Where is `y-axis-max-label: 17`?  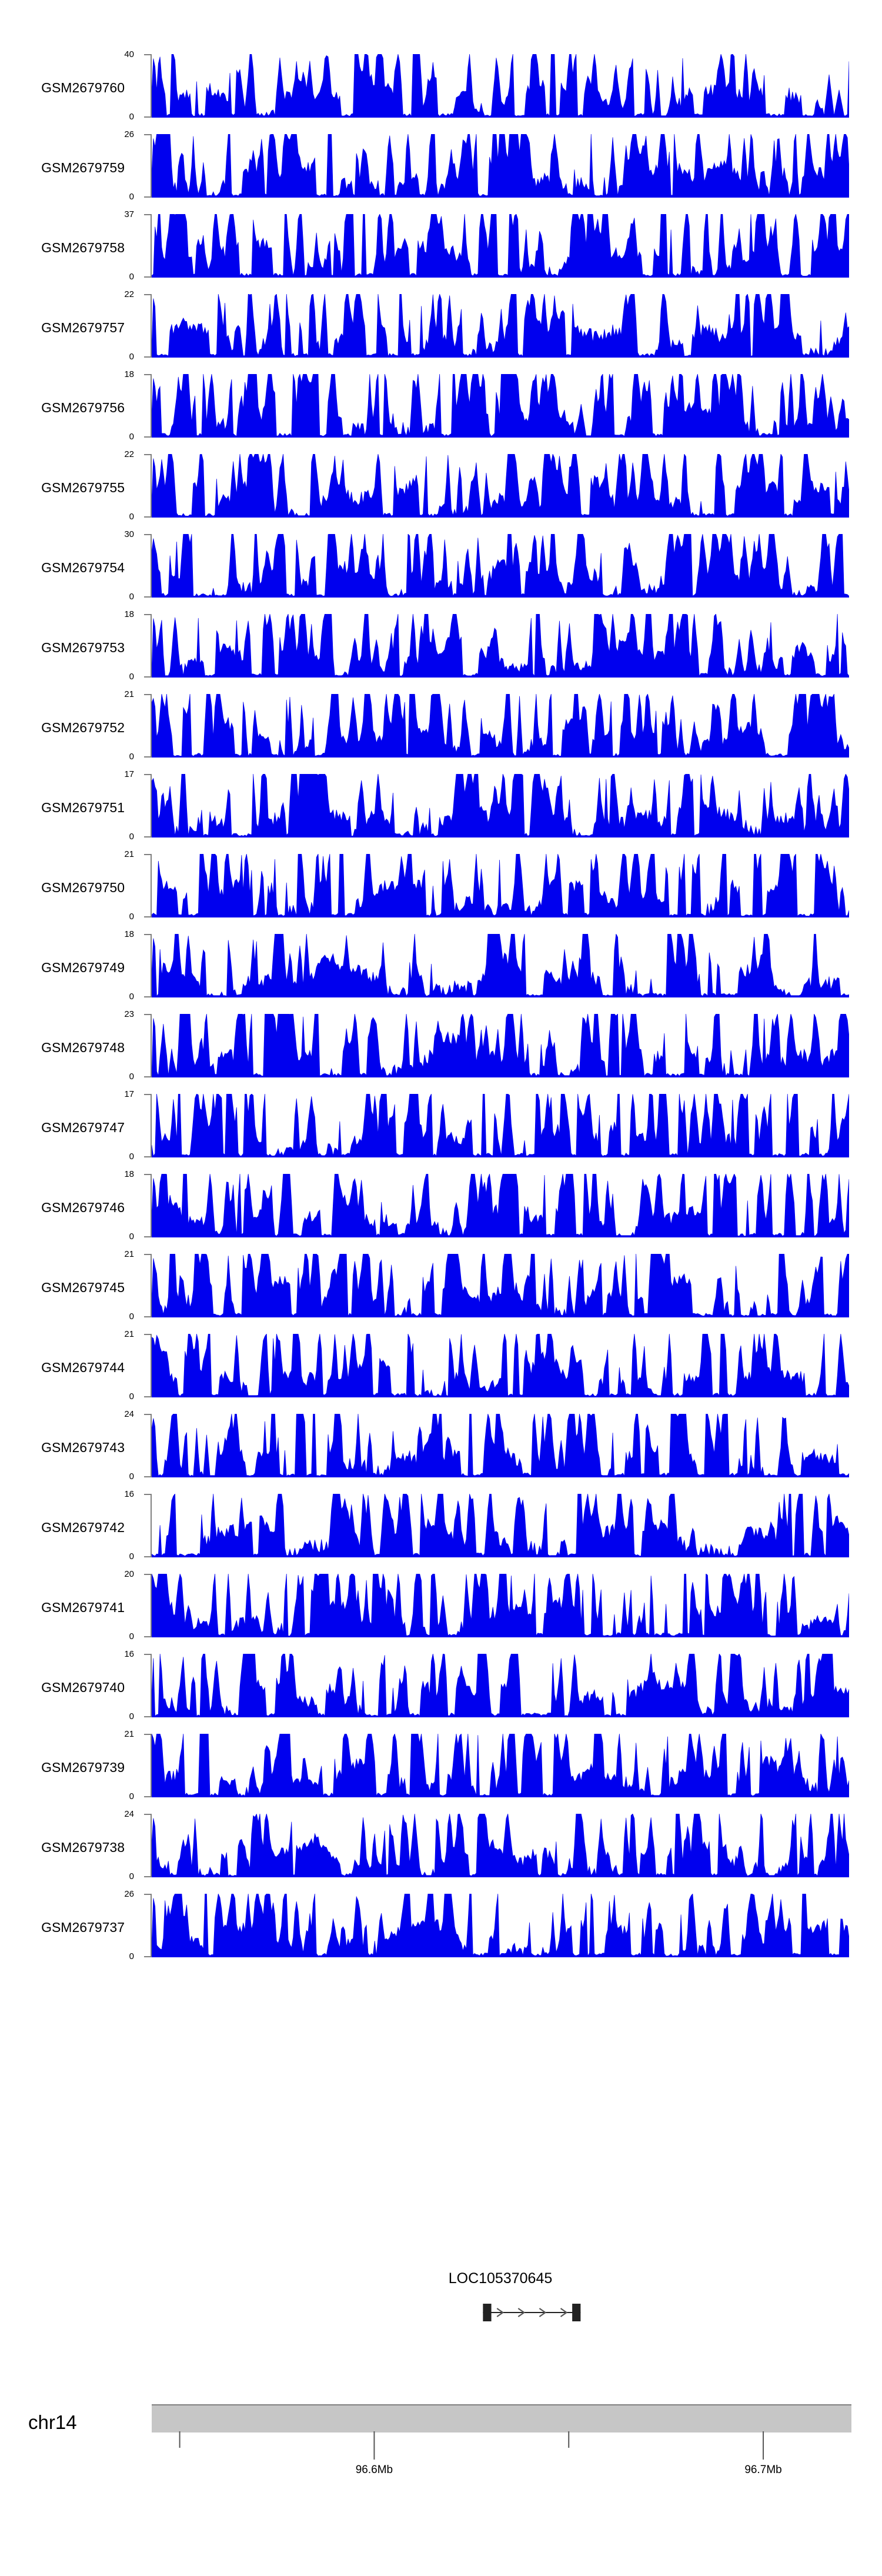 y-axis-max-label: 17 is located at coordinates (129, 774).